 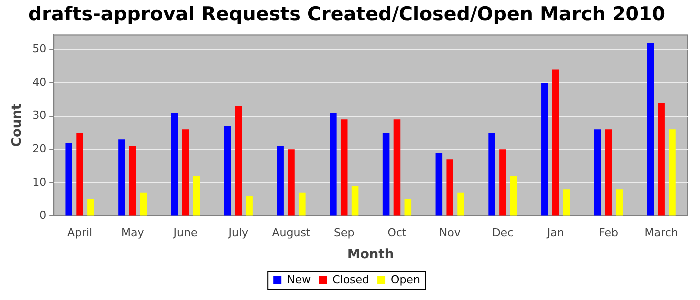 I want to click on legend-label: Open, so click(x=405, y=279).